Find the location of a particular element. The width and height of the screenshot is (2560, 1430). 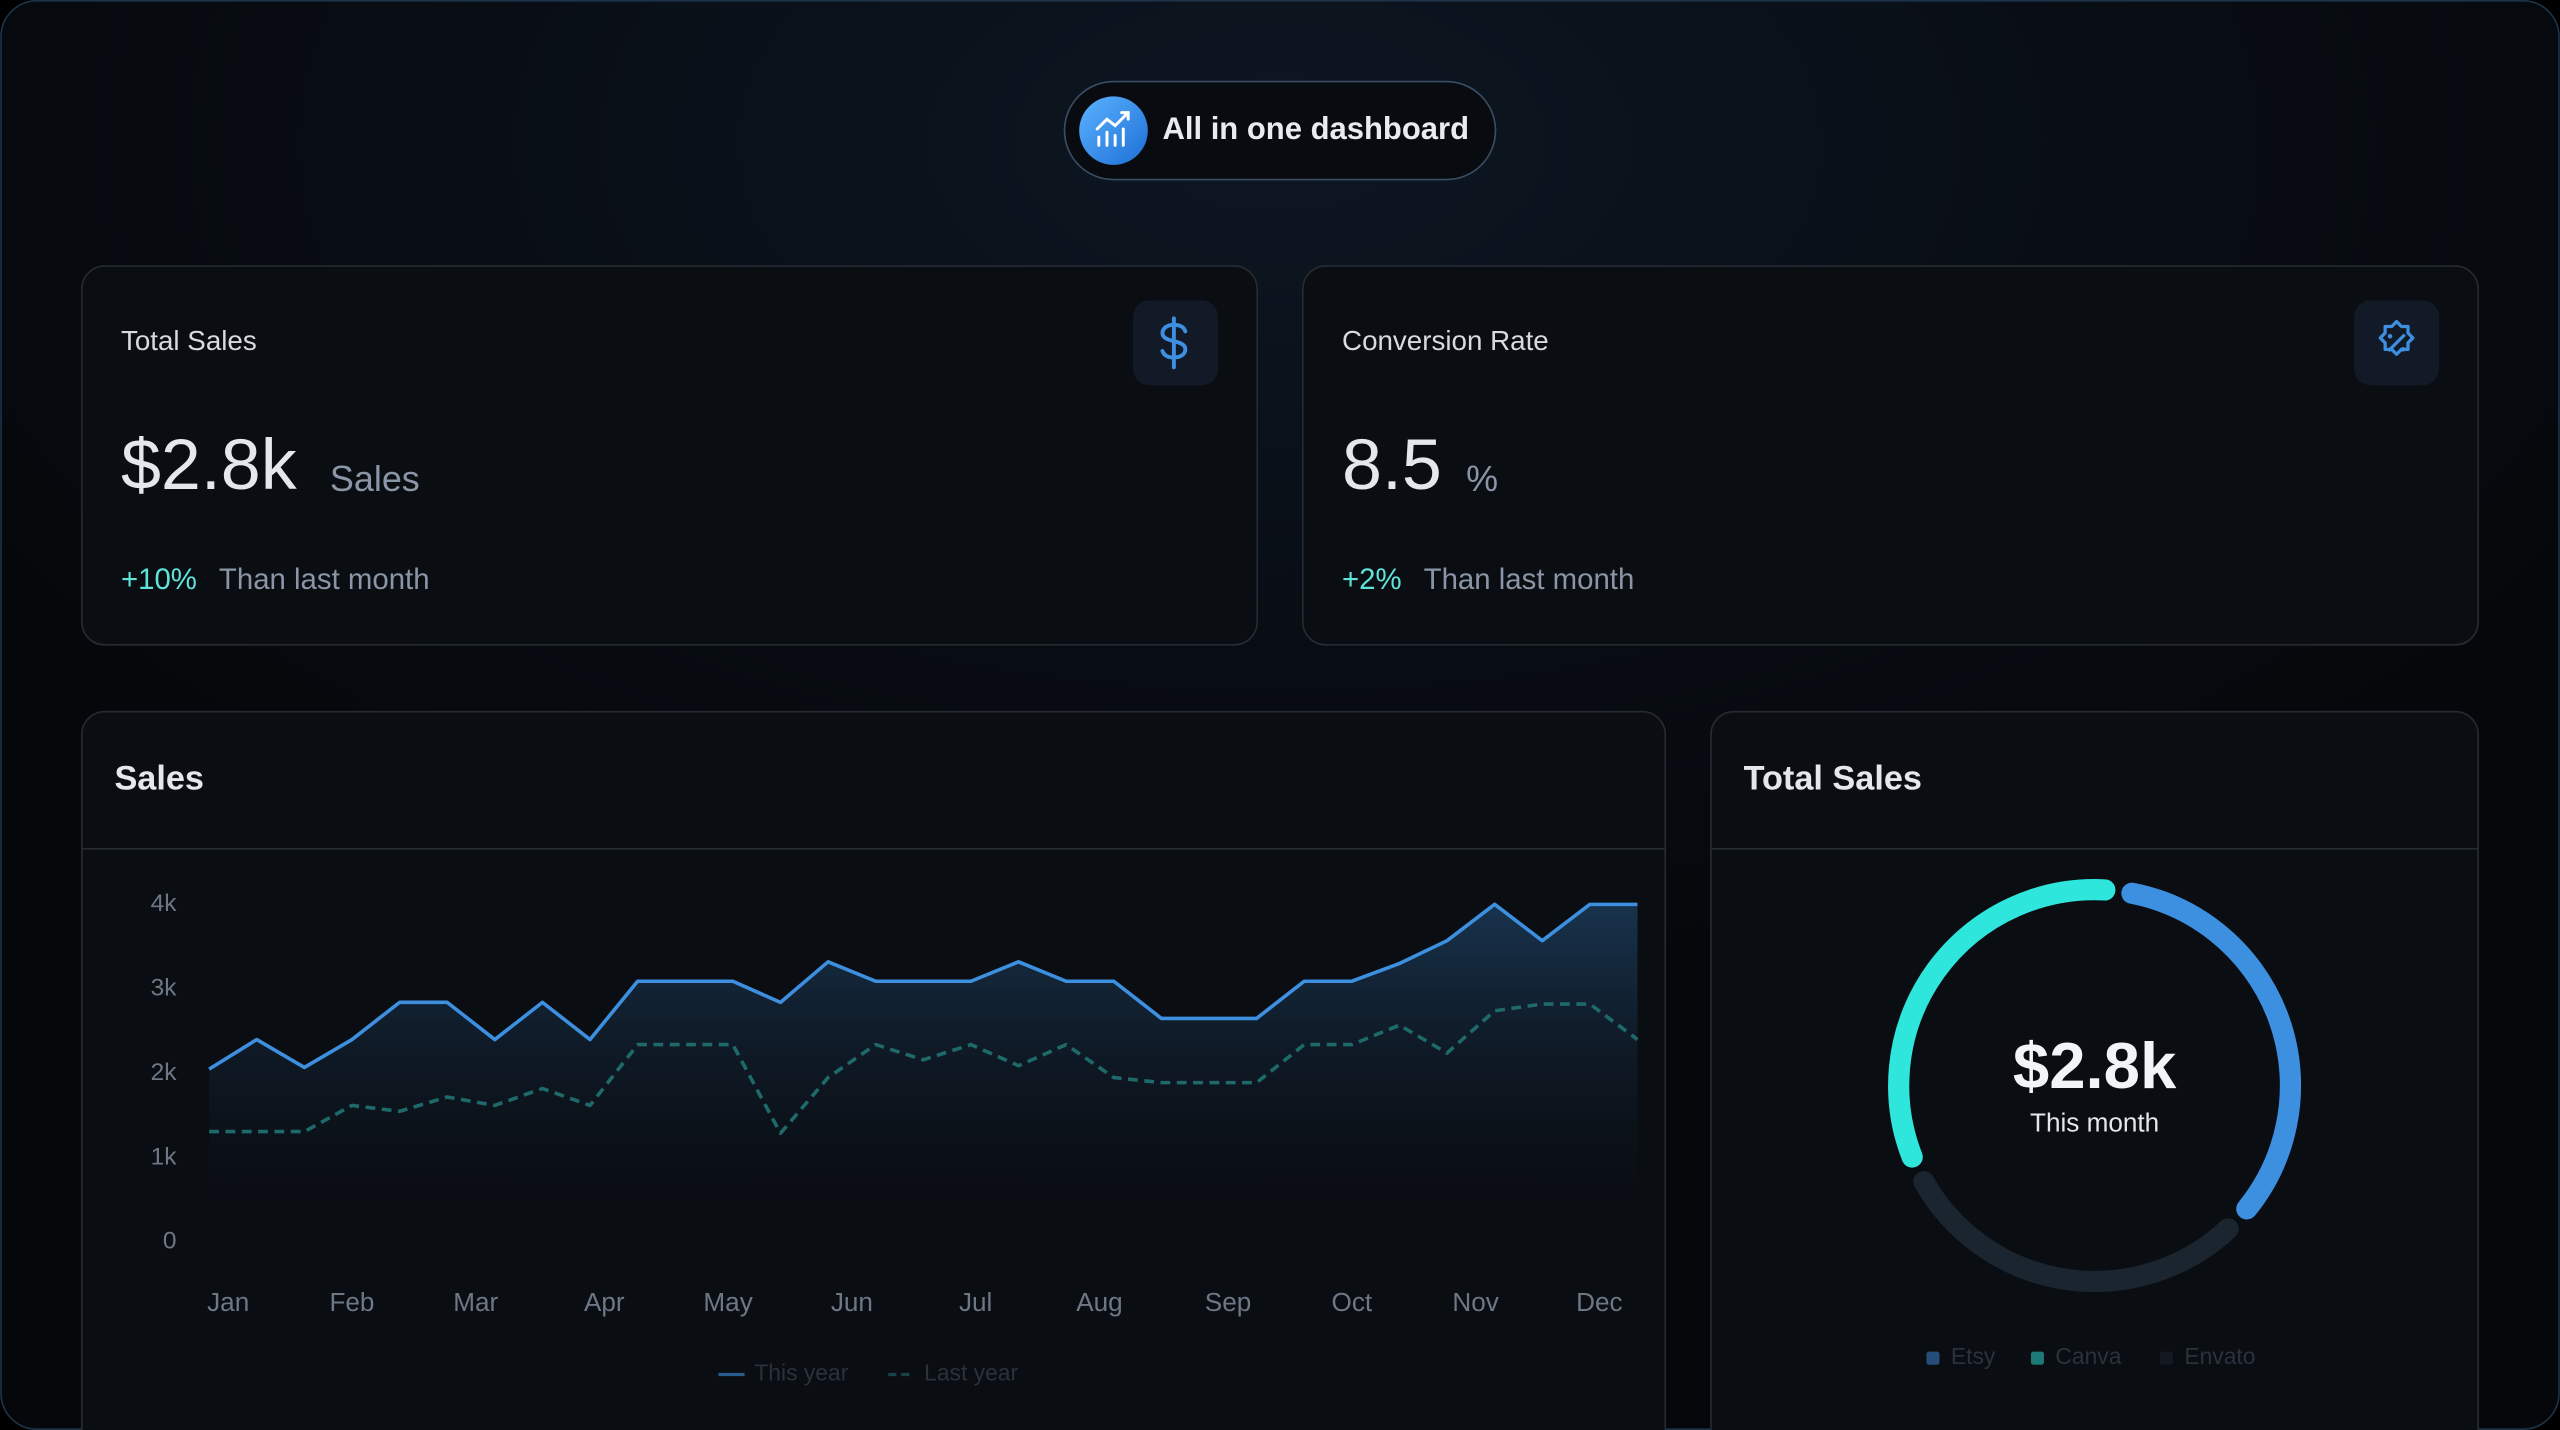

dollar-icon is located at coordinates (1174, 343).